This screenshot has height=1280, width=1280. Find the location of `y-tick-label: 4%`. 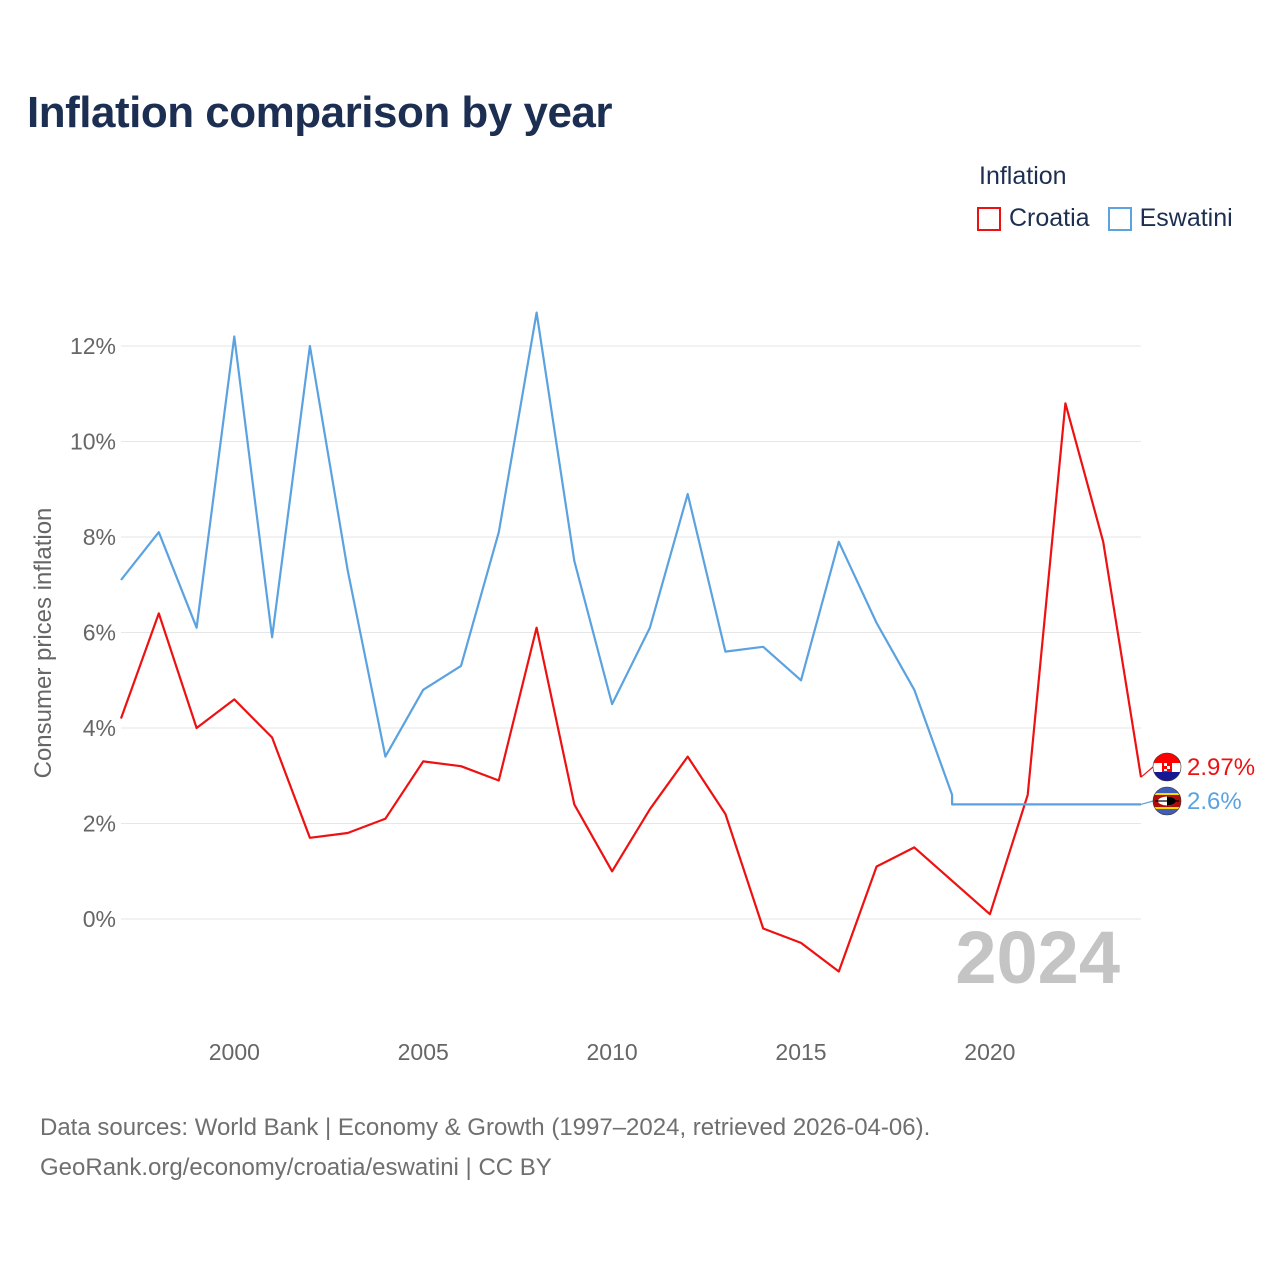

y-tick-label: 4% is located at coordinates (99, 728).